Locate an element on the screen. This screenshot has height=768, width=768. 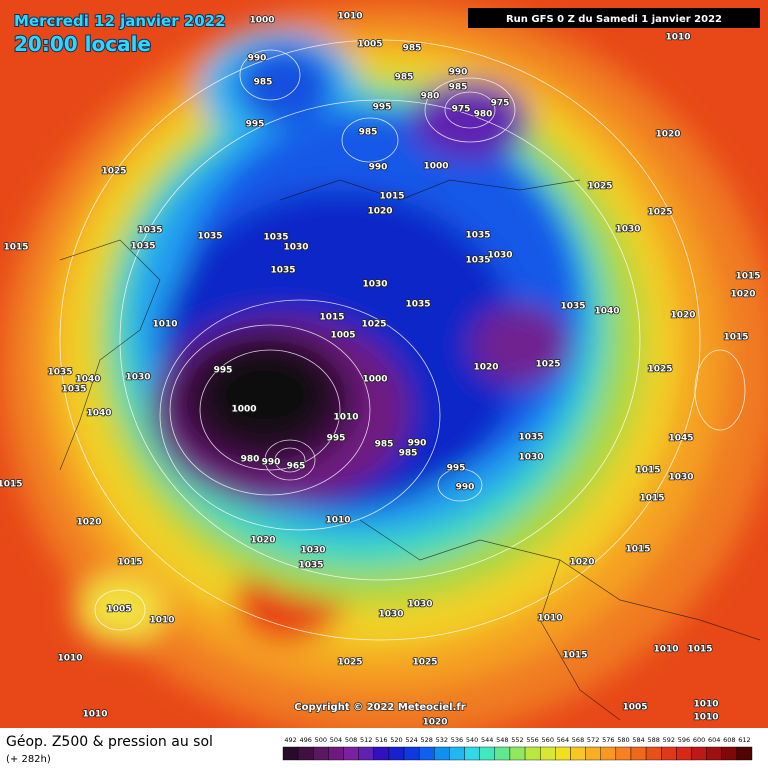
colorbar-label: 568 is located at coordinates (578, 740).